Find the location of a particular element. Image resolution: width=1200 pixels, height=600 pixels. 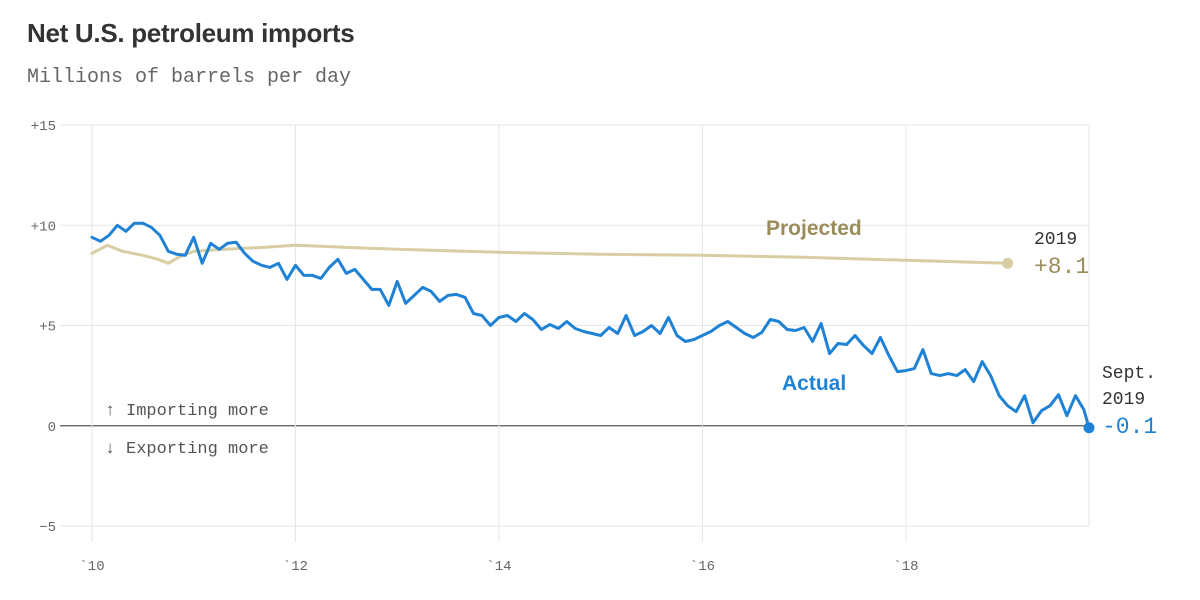

y-tick-label: +15 is located at coordinates (43, 127).